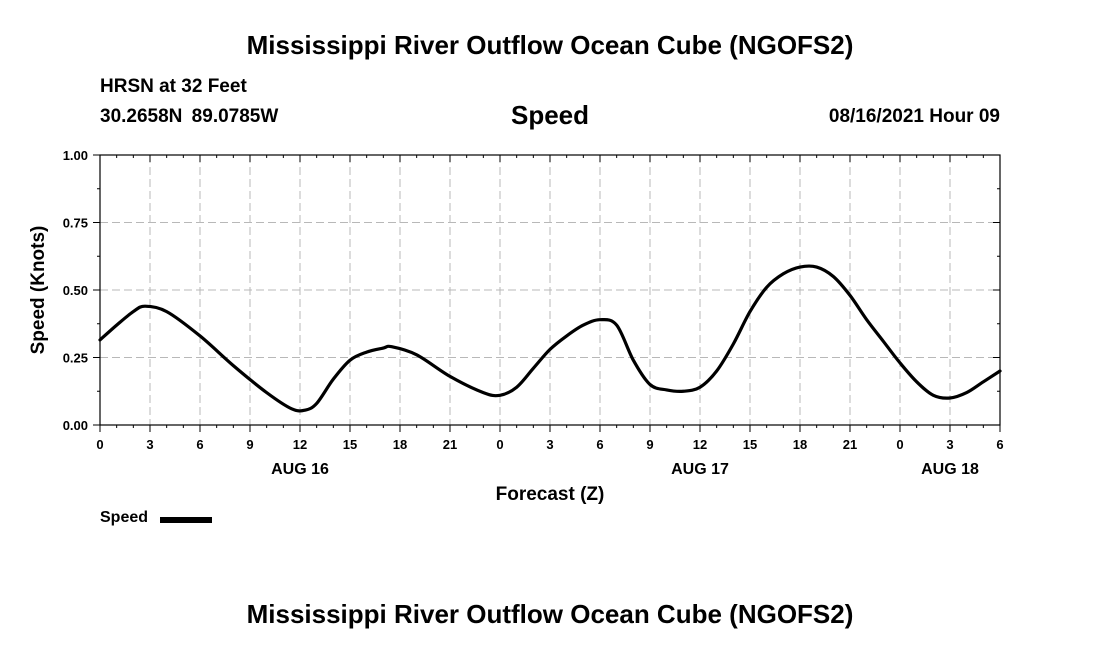  What do you see at coordinates (173, 86) in the screenshot?
I see `station-label: HRSN at 32 Feet` at bounding box center [173, 86].